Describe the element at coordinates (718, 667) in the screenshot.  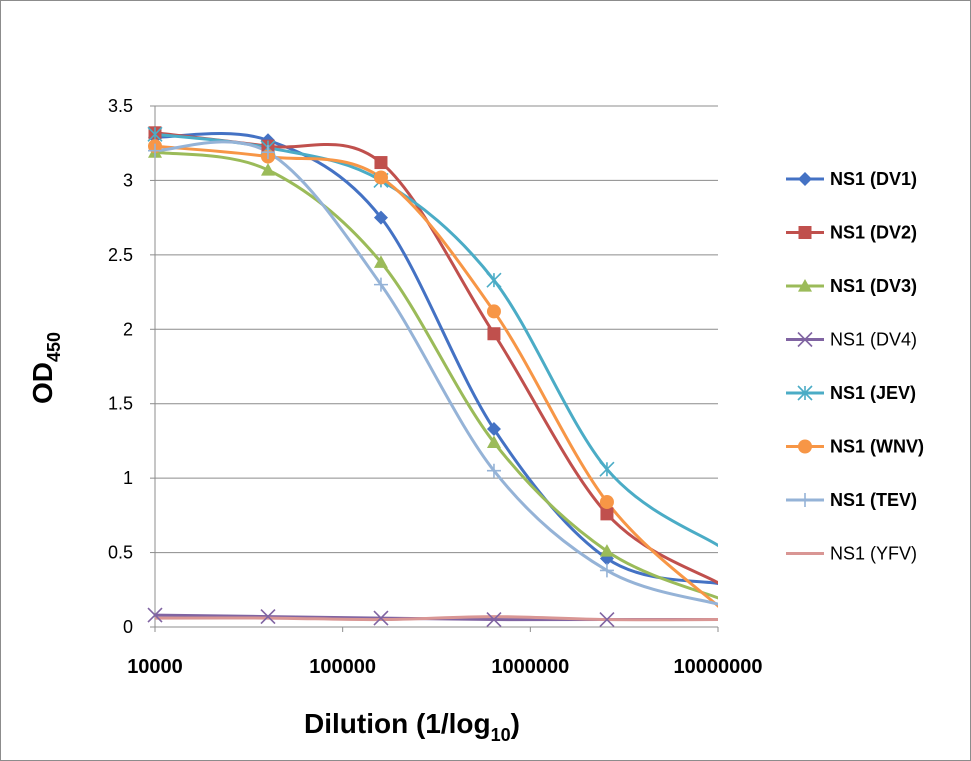
I see `x-tick-label: 10000000` at that location.